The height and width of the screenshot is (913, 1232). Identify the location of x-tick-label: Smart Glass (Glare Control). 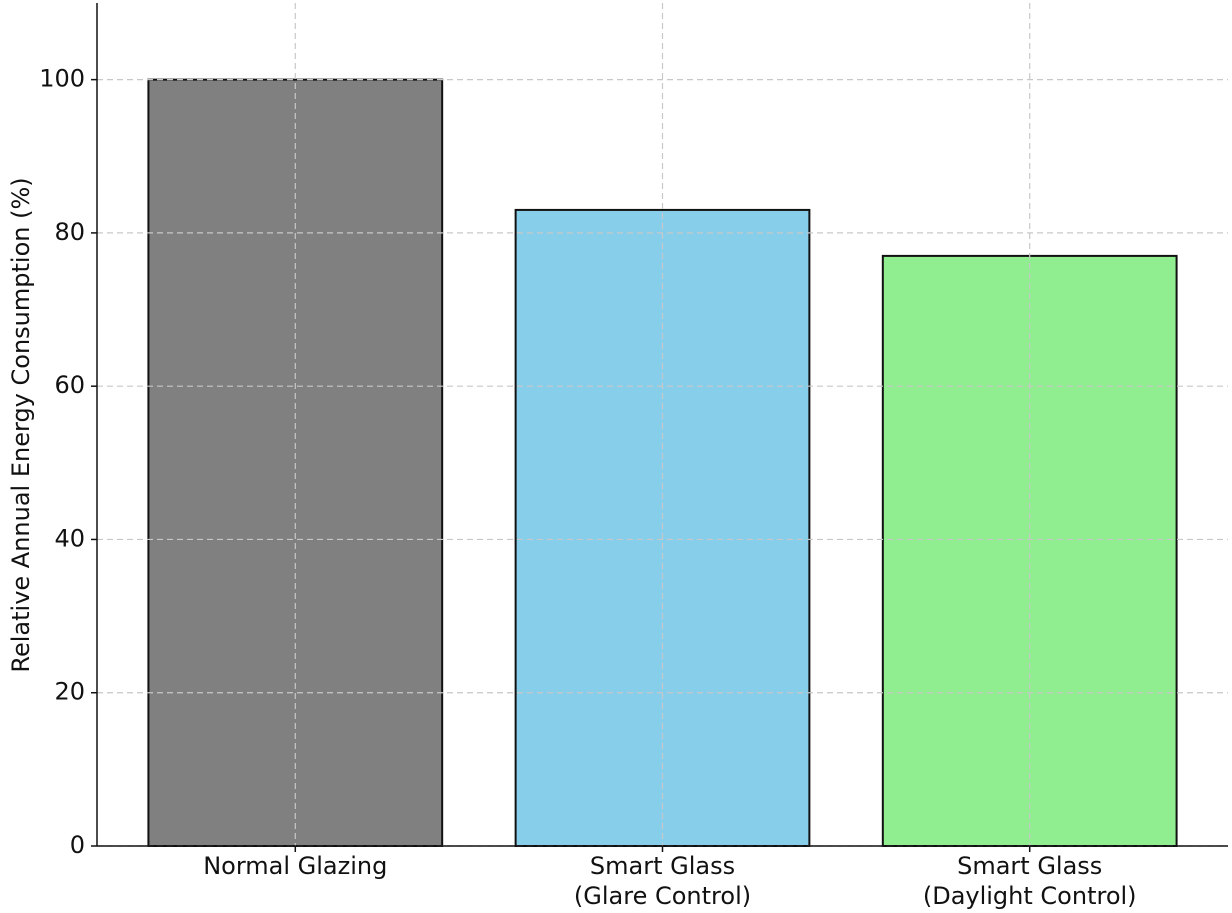
(662, 881).